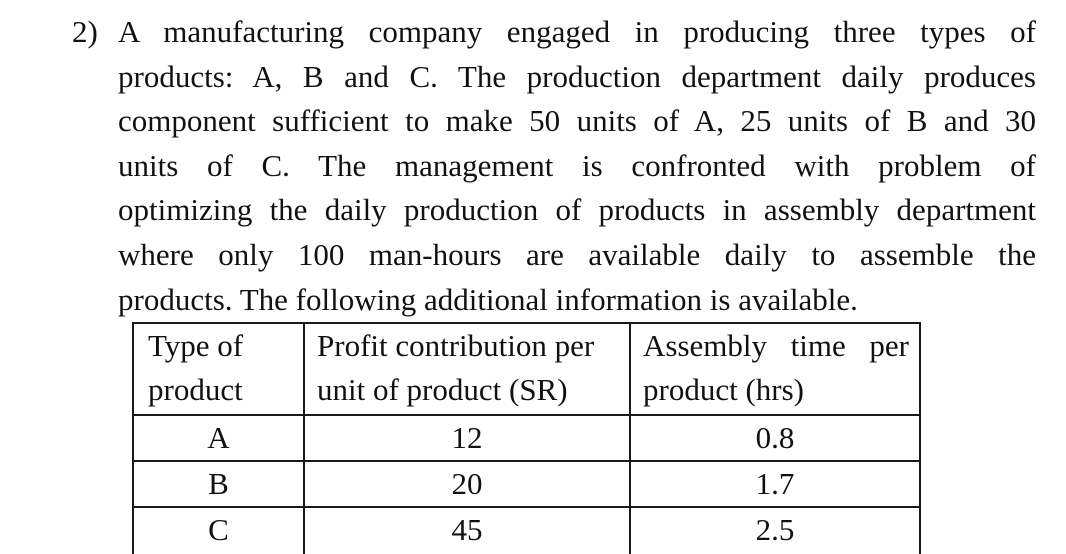  Describe the element at coordinates (85, 31) in the screenshot. I see `question-number: 2)` at that location.